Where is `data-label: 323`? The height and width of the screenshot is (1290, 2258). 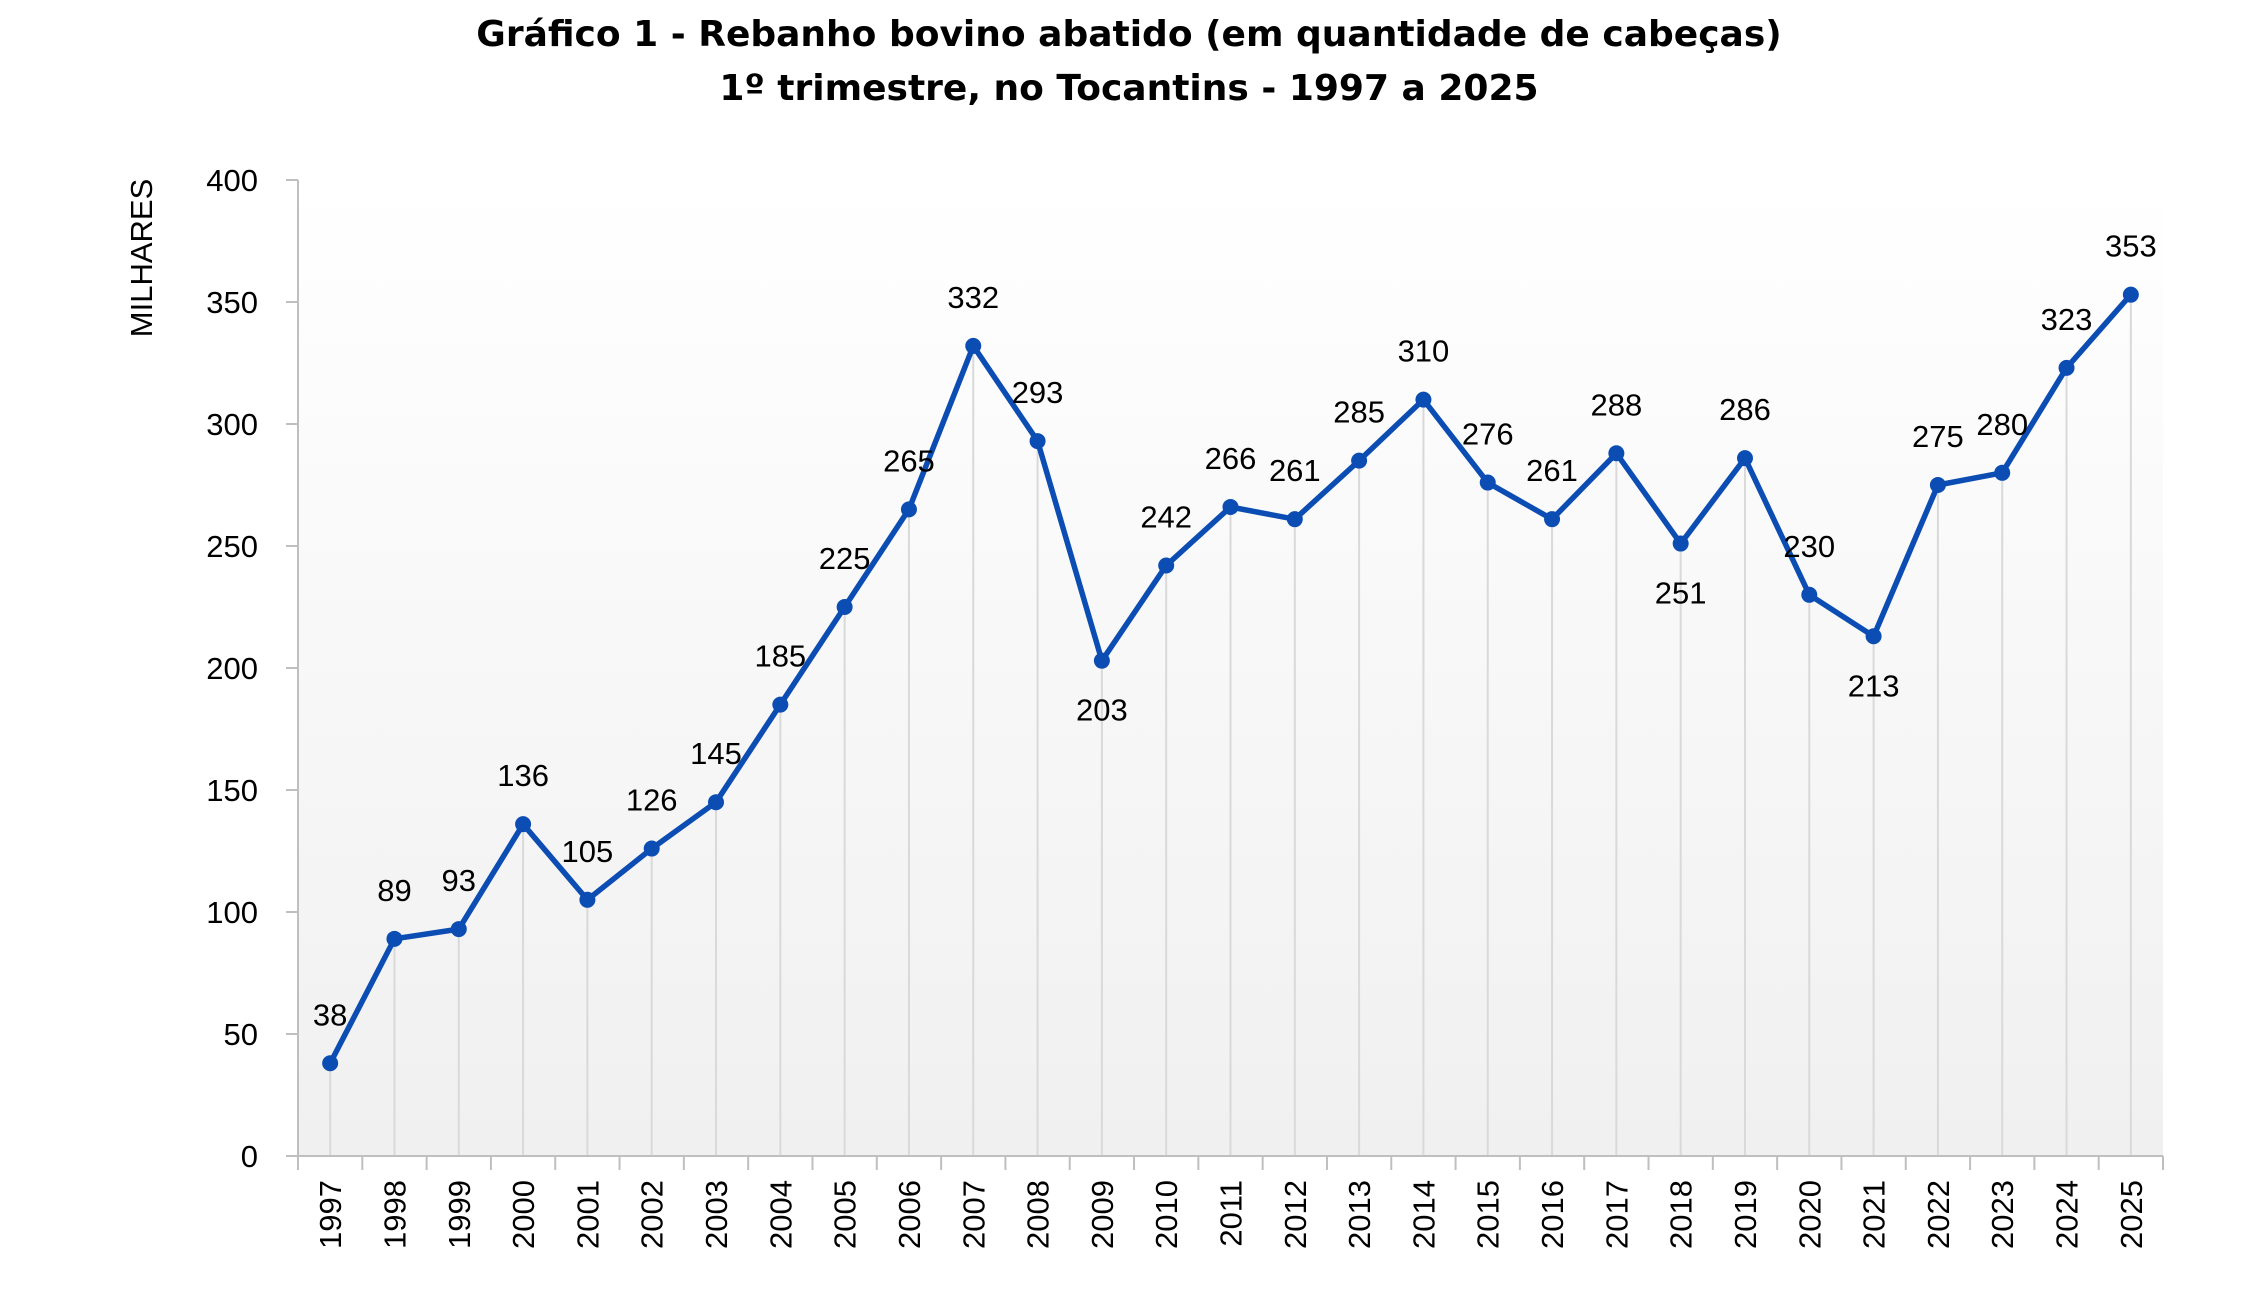
data-label: 323 is located at coordinates (2067, 319).